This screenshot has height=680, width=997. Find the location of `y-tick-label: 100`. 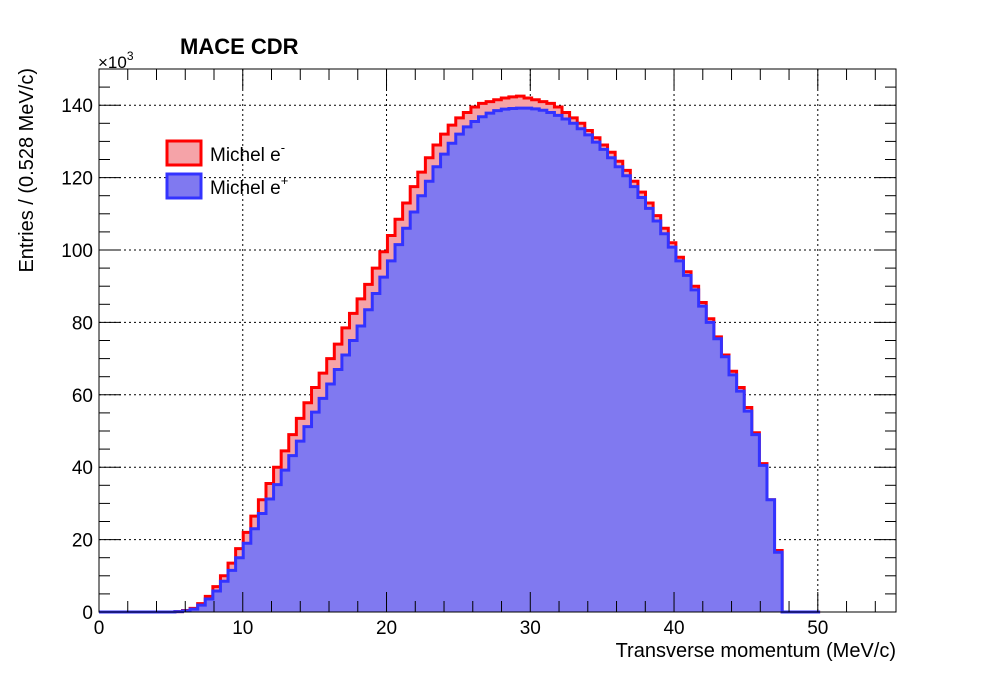

y-tick-label: 100 is located at coordinates (77, 251).